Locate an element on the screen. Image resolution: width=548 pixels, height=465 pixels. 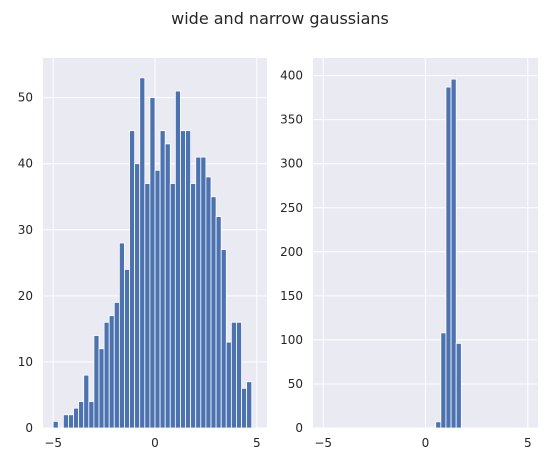
narrow-x-tick-label: −5 is located at coordinates (323, 443).